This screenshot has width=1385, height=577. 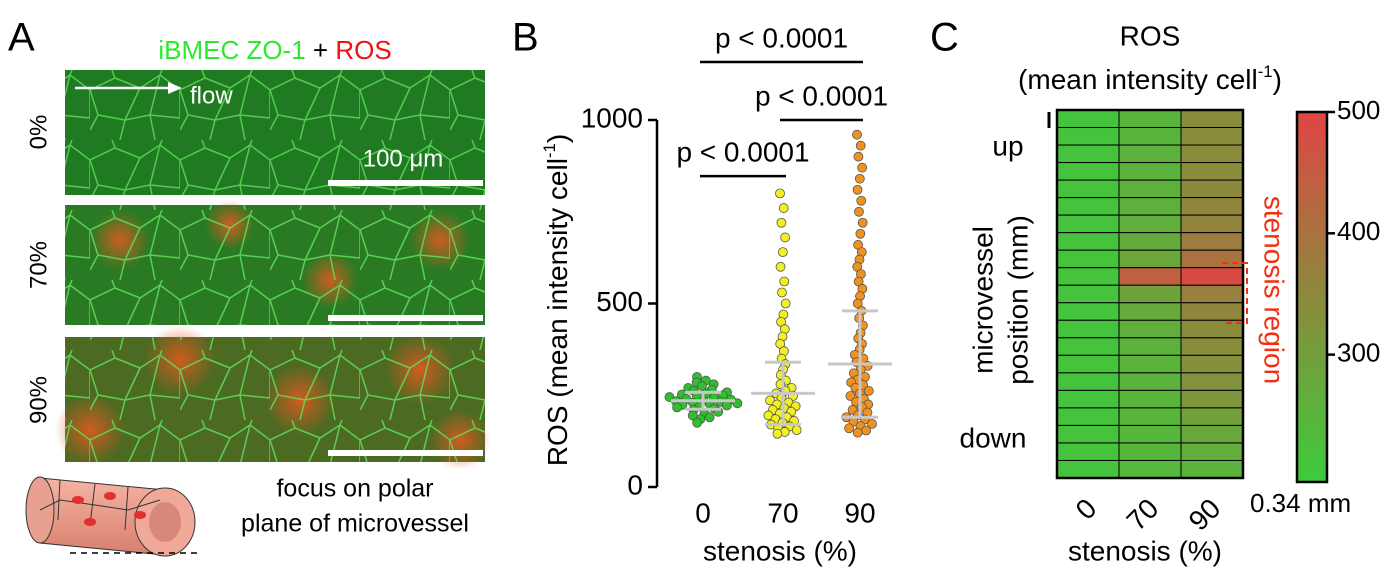 I want to click on scale-label: 0.34 mm, so click(x=1300, y=503).